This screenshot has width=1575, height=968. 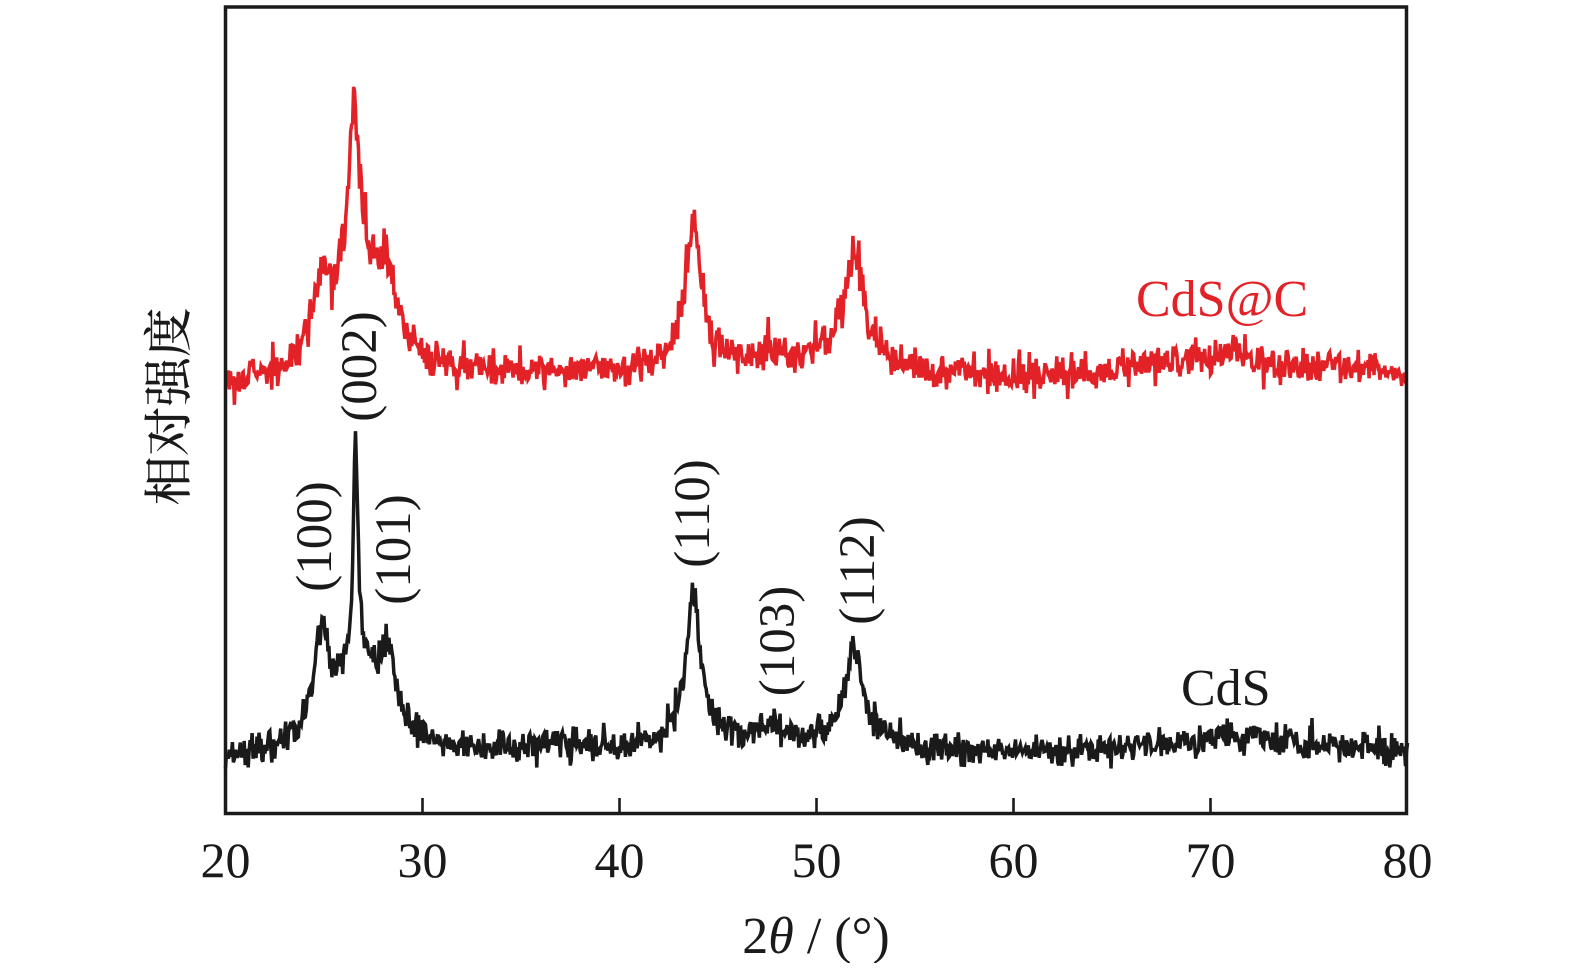 I want to click on svg-text: (100), so click(x=315, y=536).